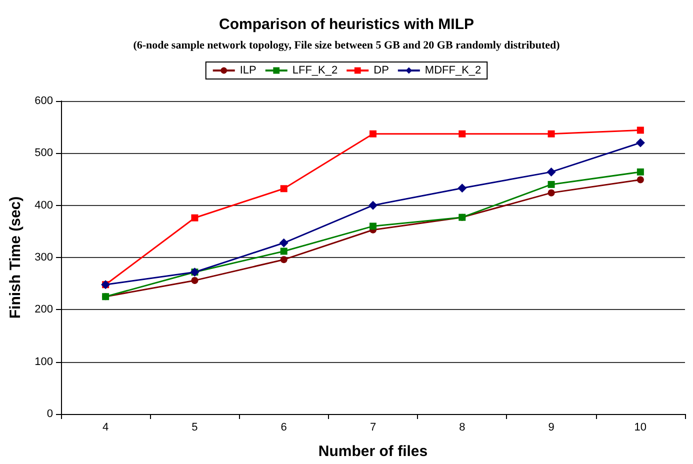  Describe the element at coordinates (373, 428) in the screenshot. I see `x-tick-label: 7` at that location.